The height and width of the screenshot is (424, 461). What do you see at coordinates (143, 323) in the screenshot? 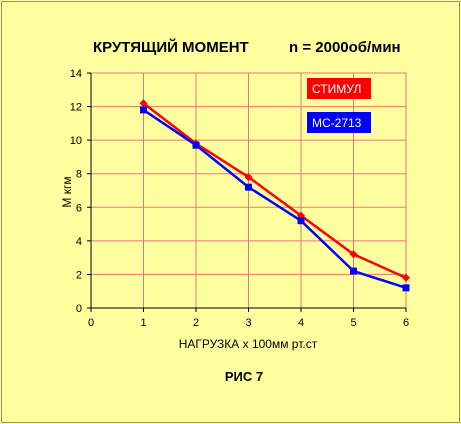
I see `x-tick-label: 1` at bounding box center [143, 323].